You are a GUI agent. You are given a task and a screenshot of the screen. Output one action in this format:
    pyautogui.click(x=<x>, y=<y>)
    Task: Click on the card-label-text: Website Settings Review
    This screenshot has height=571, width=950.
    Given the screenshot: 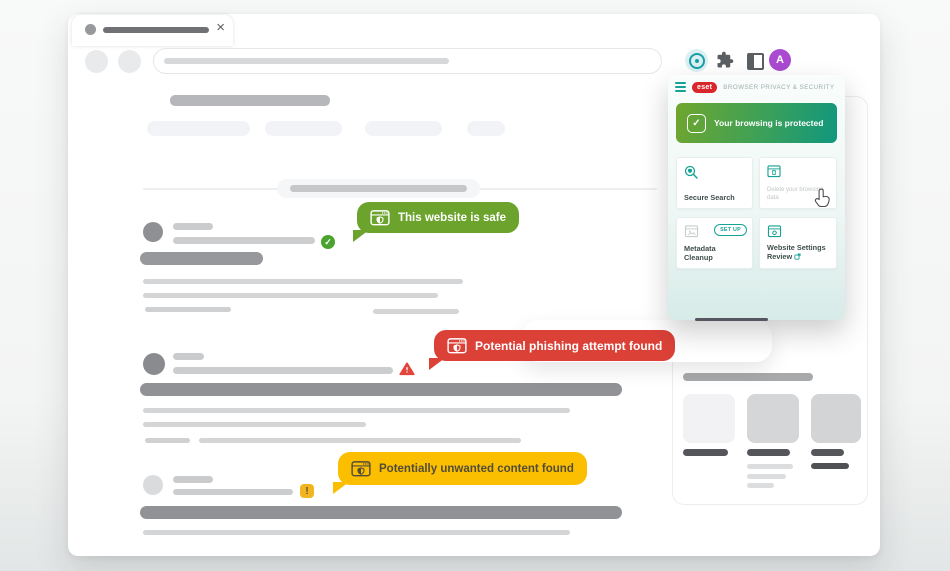 What is the action you would take?
    pyautogui.click(x=796, y=251)
    